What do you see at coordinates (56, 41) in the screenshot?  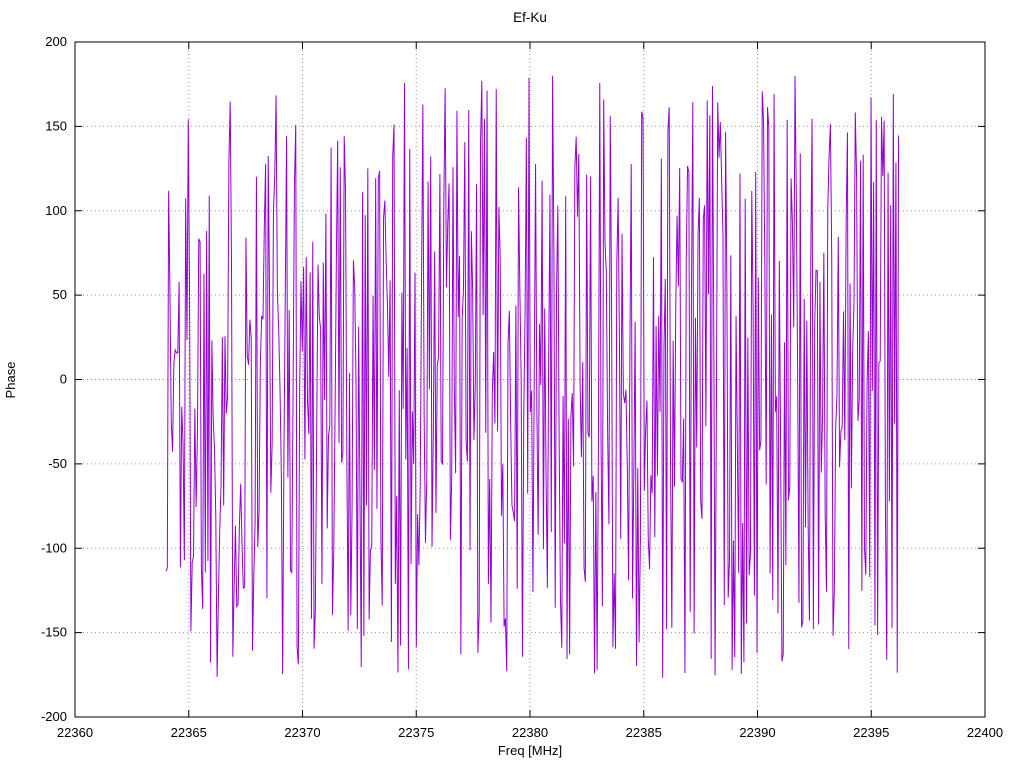 I see `y-tick-label: 200` at bounding box center [56, 41].